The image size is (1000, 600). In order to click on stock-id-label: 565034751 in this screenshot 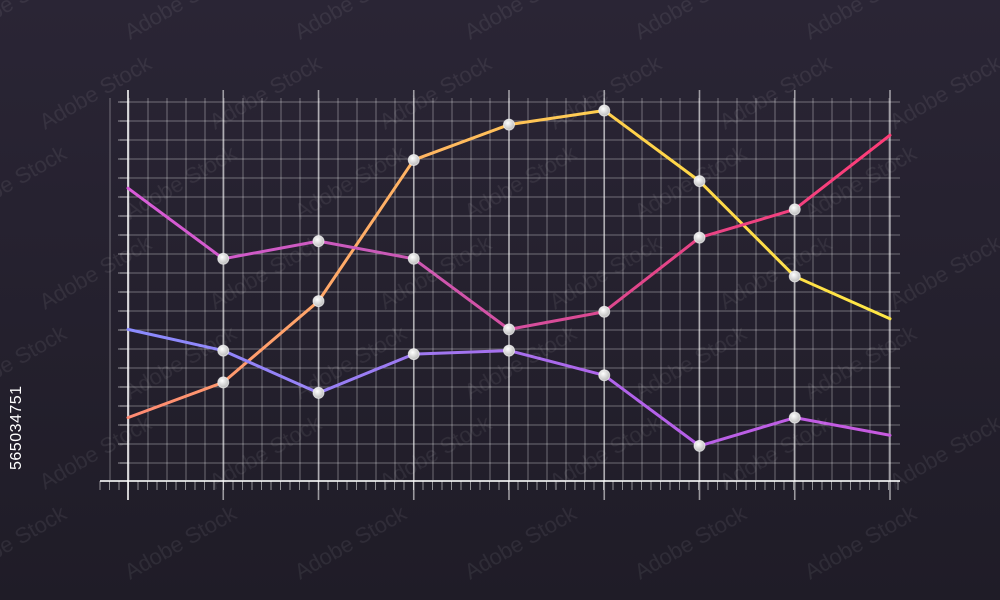, I will do `click(16, 427)`.